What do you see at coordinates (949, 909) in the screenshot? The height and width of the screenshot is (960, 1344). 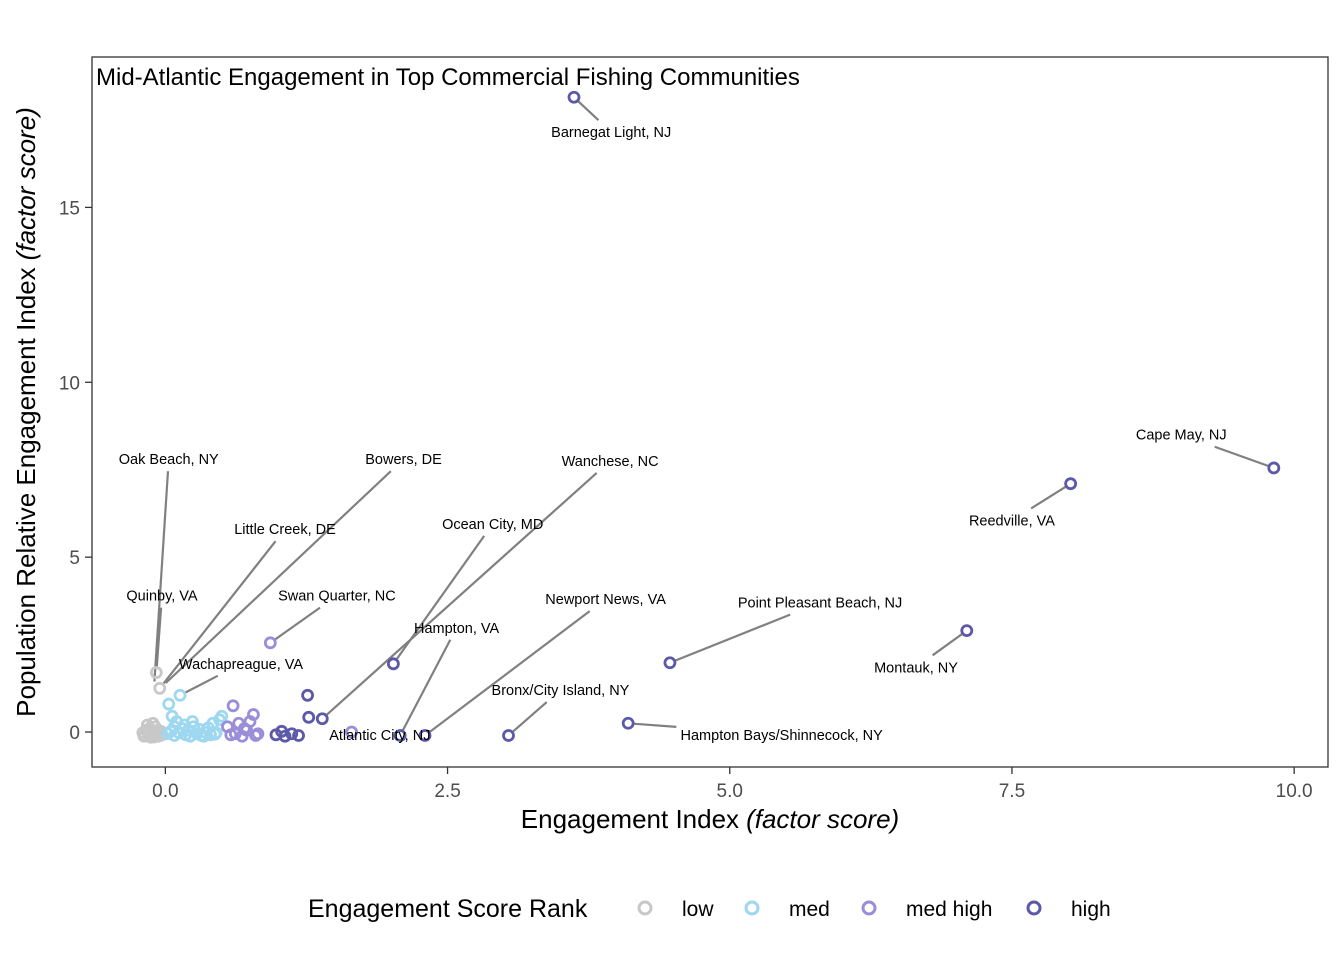 I see `legend-label: med high` at bounding box center [949, 909].